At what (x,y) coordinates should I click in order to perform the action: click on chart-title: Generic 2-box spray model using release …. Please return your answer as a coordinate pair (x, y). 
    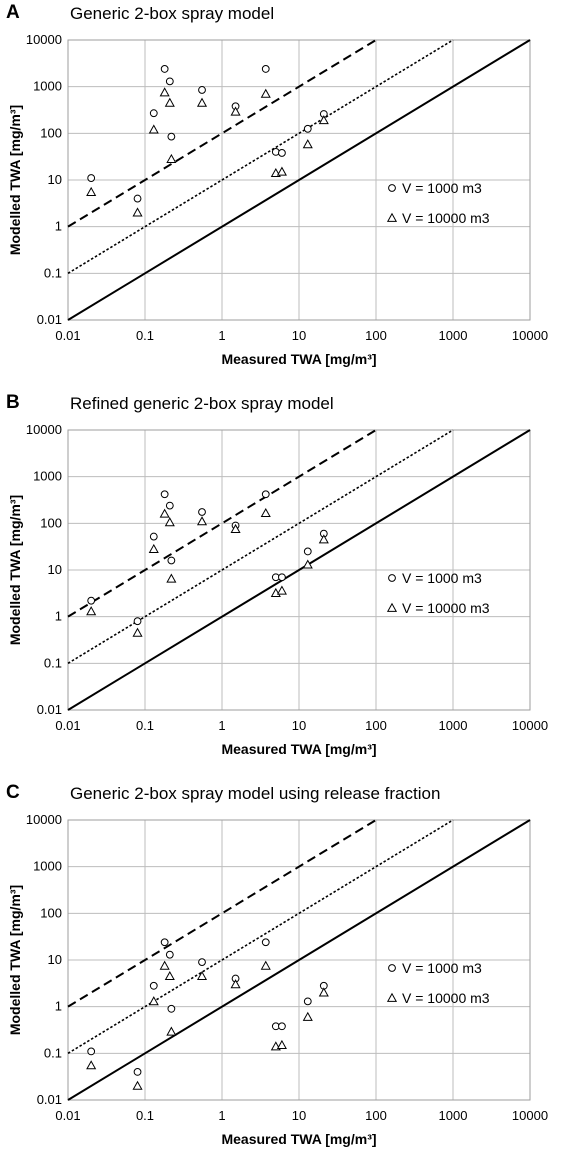
    Looking at the image, I should click on (255, 793).